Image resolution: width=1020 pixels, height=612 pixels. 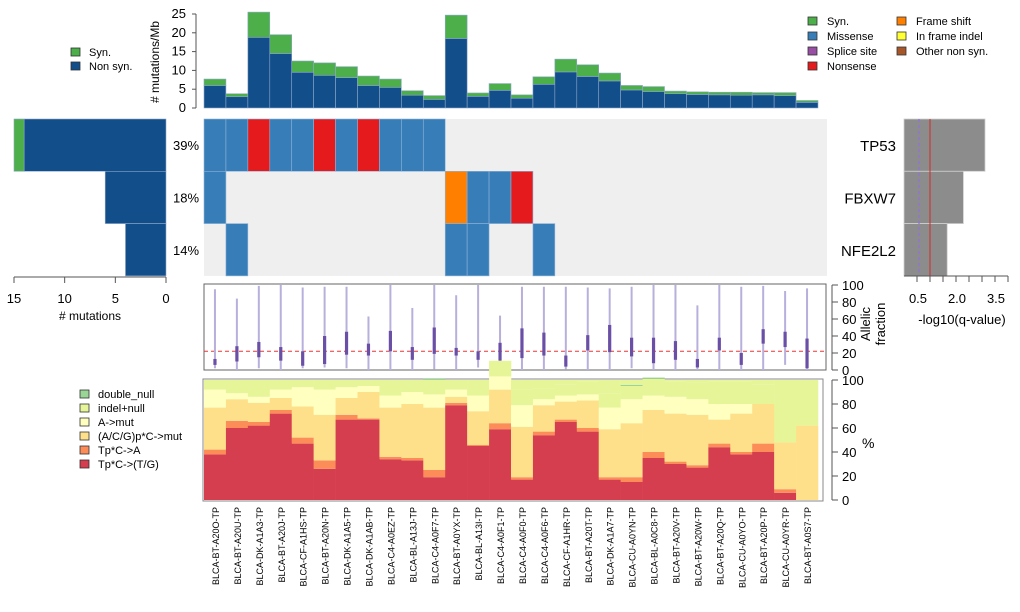 I want to click on sample-label: BLCA-BT-A0S7-TP, so click(x=808, y=545).